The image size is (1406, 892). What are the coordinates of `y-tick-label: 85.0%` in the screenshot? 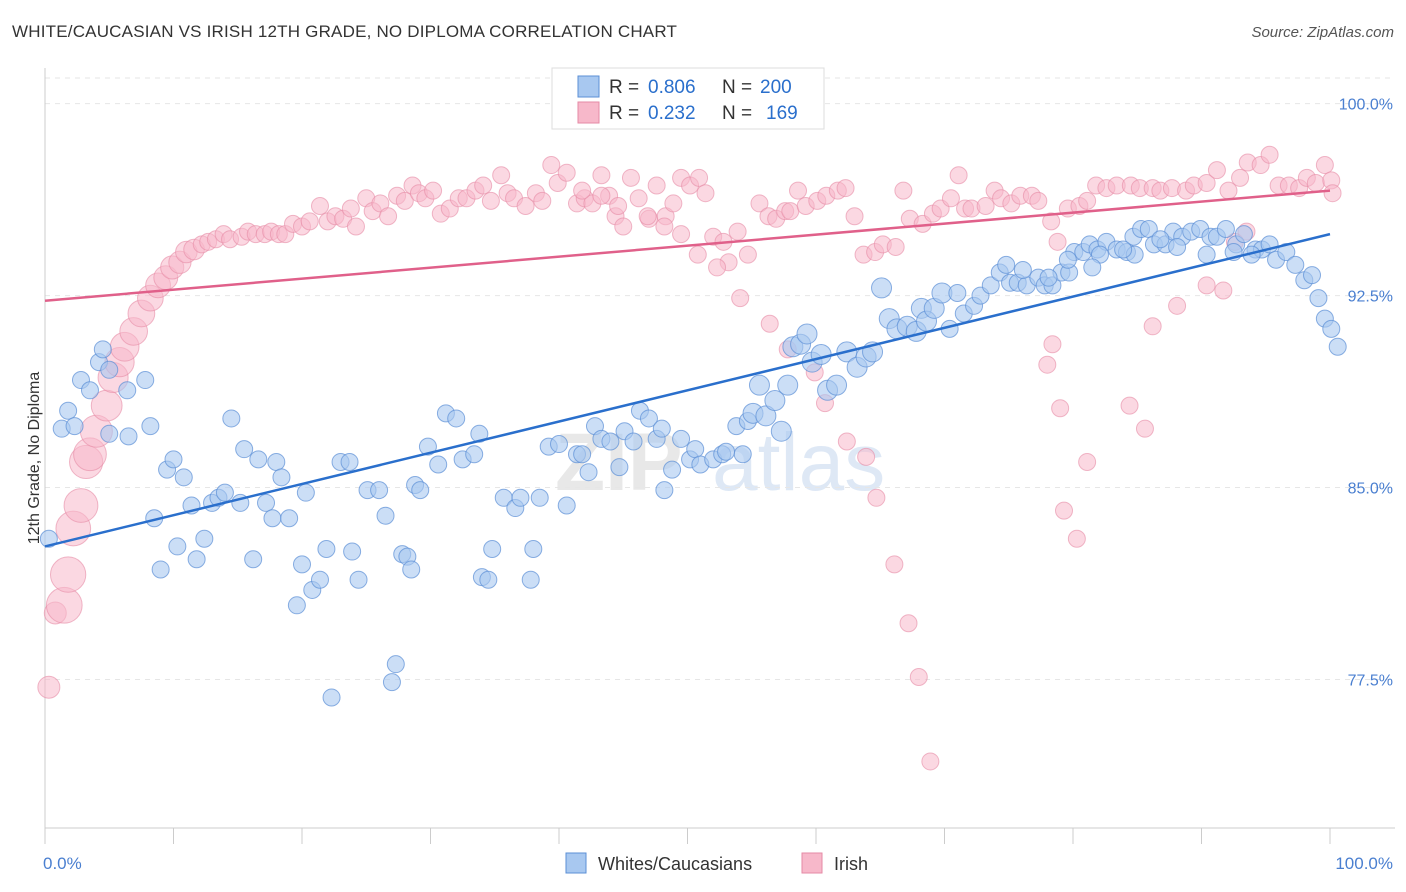 It's located at (1370, 489).